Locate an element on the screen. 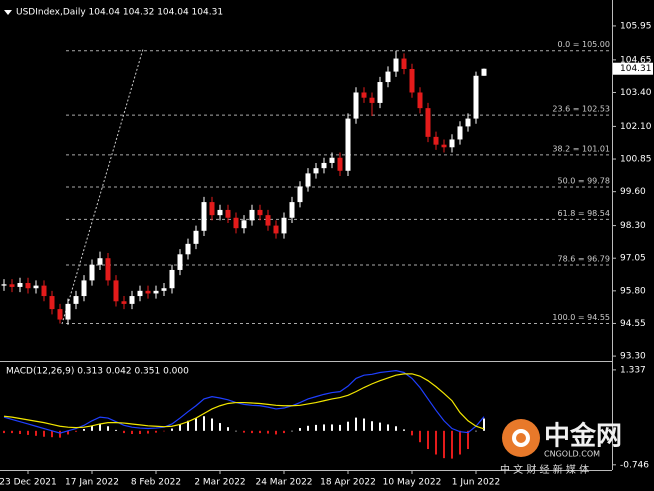 This screenshot has width=654, height=491. fib-label: 100.0 = 94.55 is located at coordinates (581, 317).